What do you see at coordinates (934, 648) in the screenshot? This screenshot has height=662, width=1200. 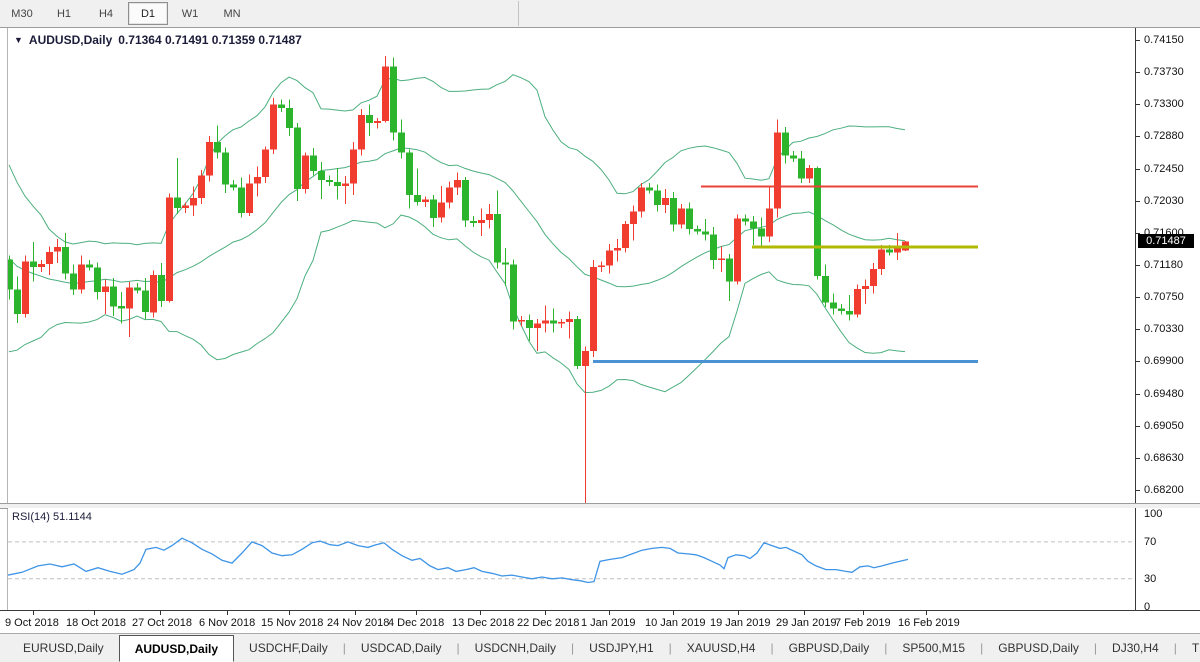 I see `tab-sp500-m15: SP500,M15` at bounding box center [934, 648].